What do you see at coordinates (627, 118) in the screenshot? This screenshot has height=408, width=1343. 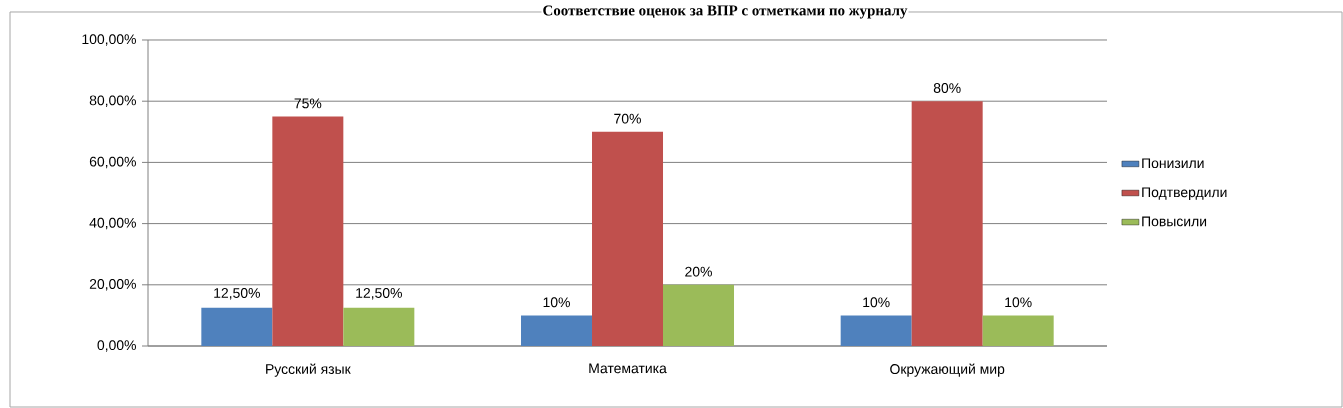 I see `data-label: 70%` at bounding box center [627, 118].